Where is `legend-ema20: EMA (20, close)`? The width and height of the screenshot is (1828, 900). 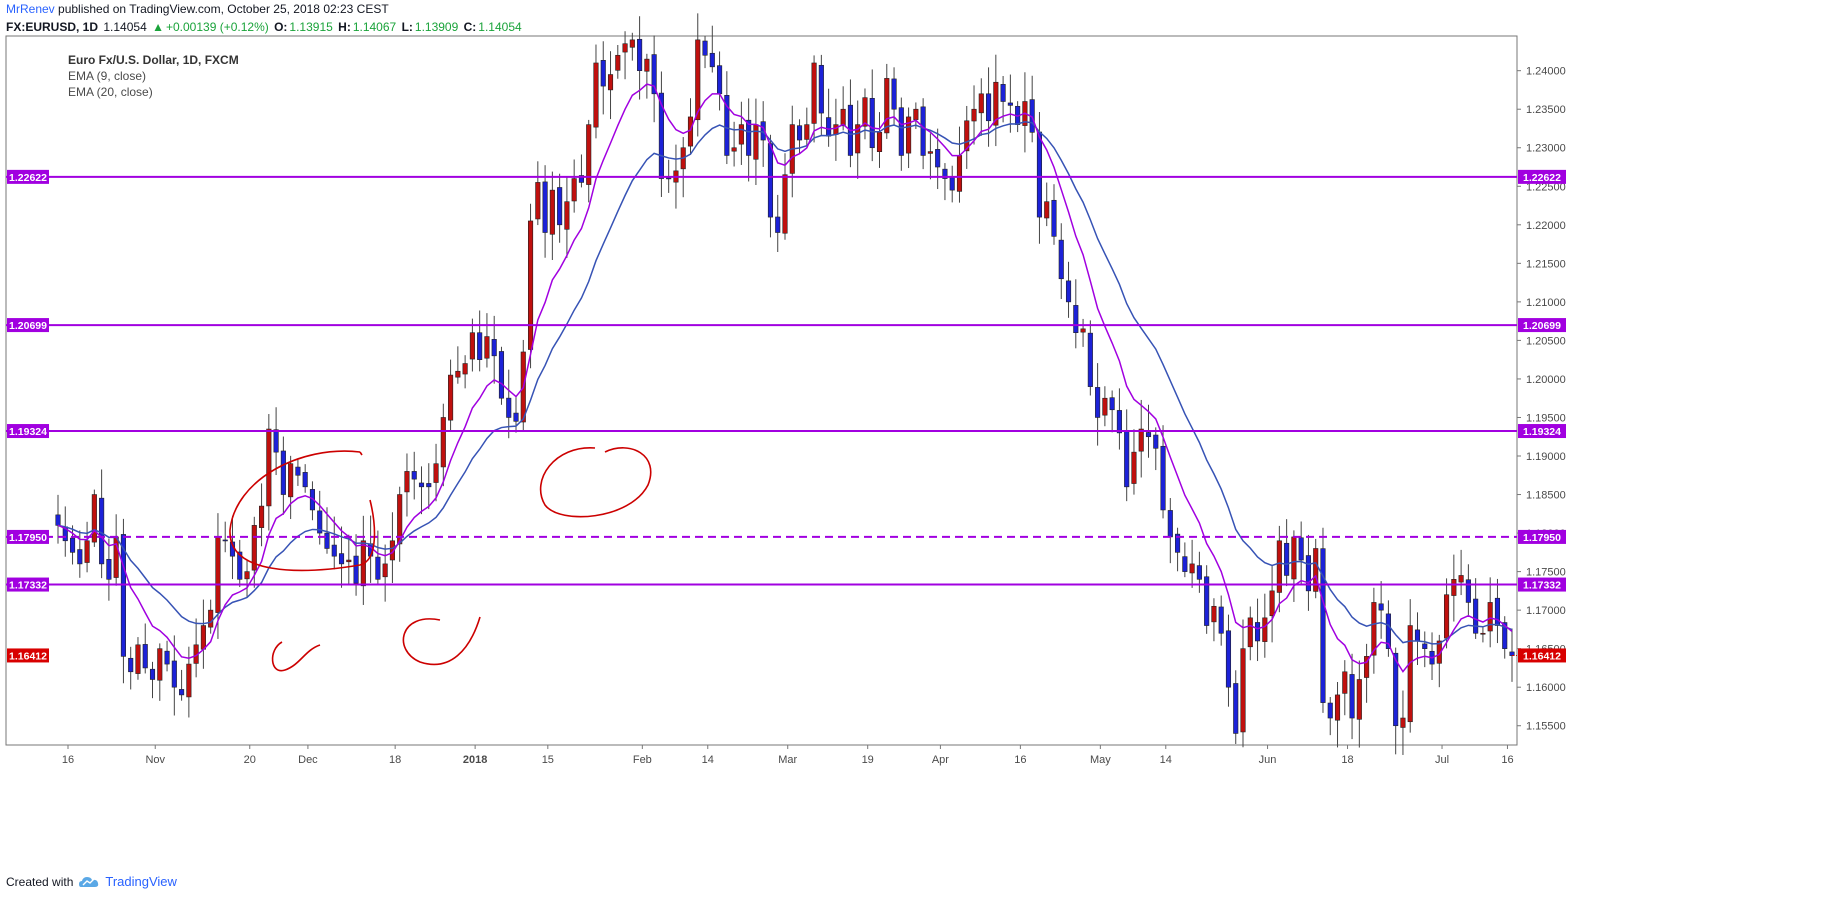 legend-ema20: EMA (20, close) is located at coordinates (110, 92).